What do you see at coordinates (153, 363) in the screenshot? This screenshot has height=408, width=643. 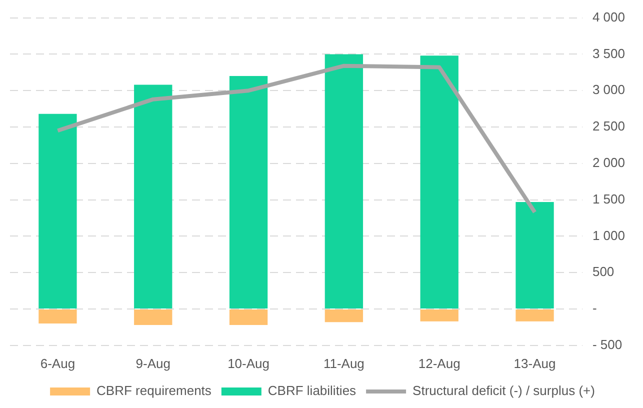 I see `x-tick-label: 9-Aug` at bounding box center [153, 363].